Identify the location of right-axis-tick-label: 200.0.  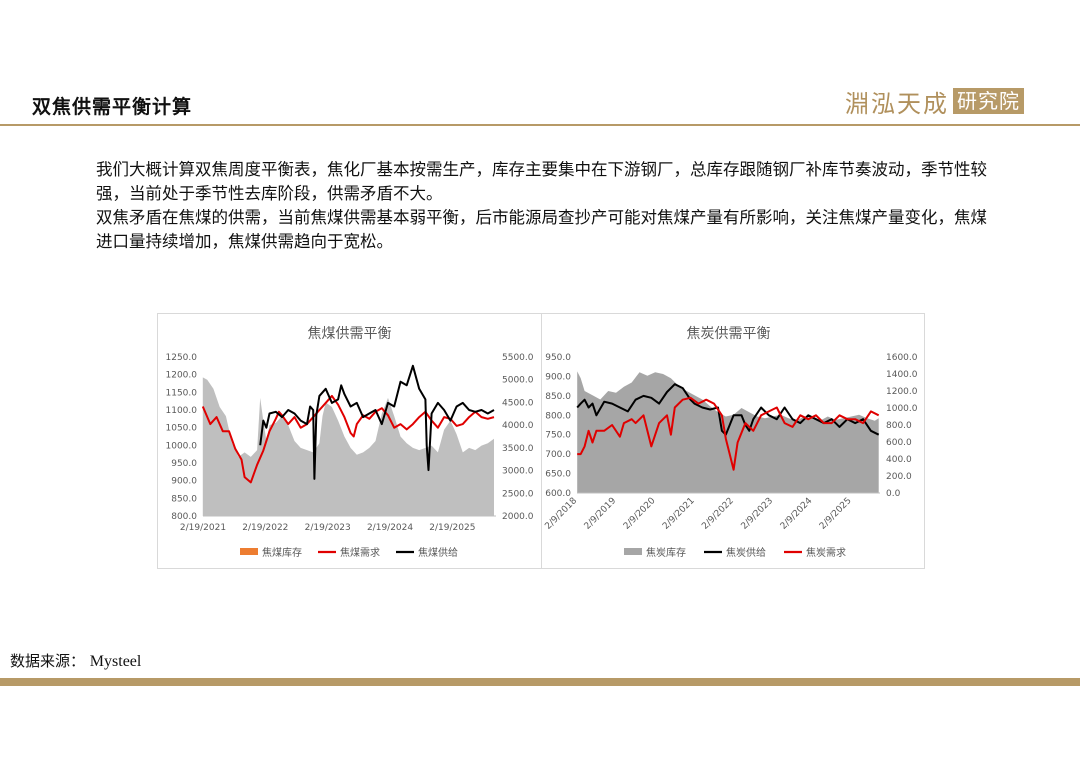
(899, 477).